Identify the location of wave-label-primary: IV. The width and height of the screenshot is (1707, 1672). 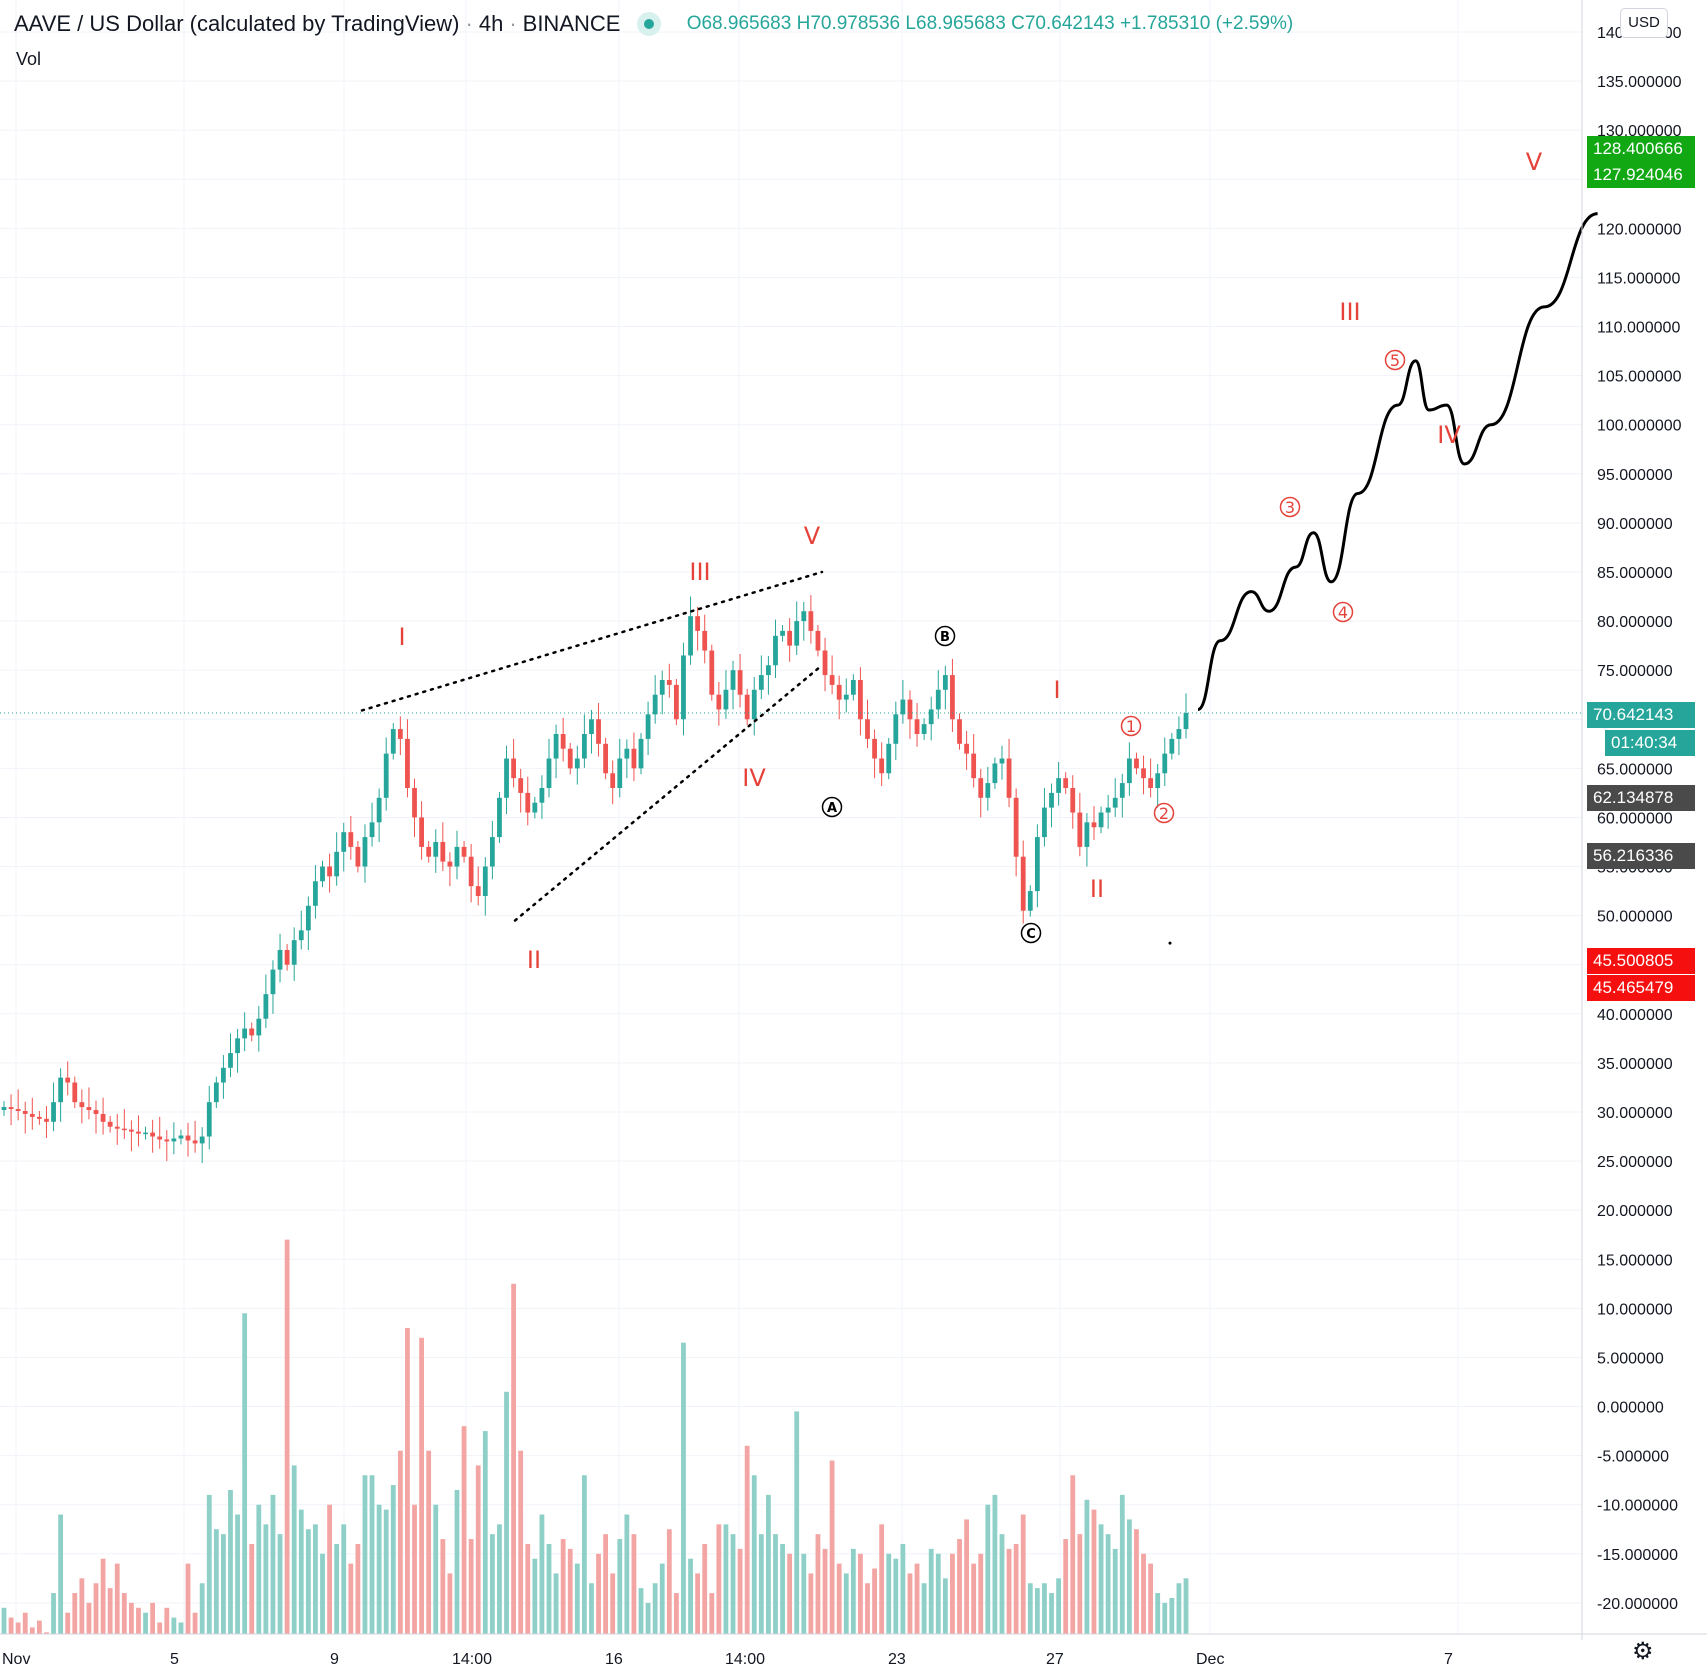
(754, 778).